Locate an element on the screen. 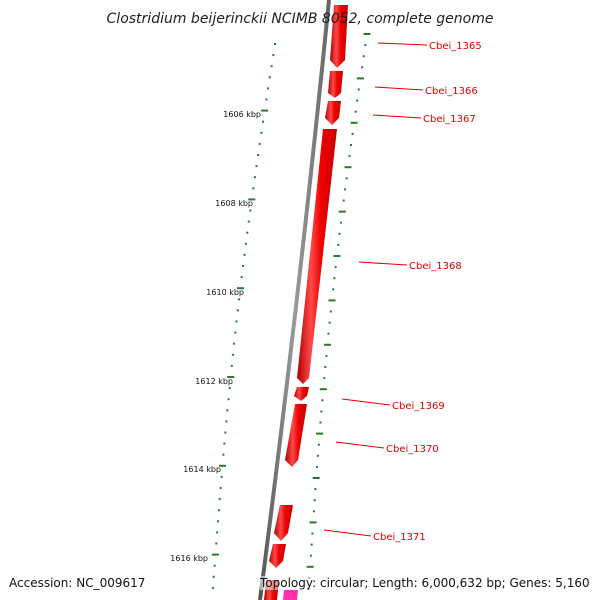  genome-backbone is located at coordinates (295, 300).